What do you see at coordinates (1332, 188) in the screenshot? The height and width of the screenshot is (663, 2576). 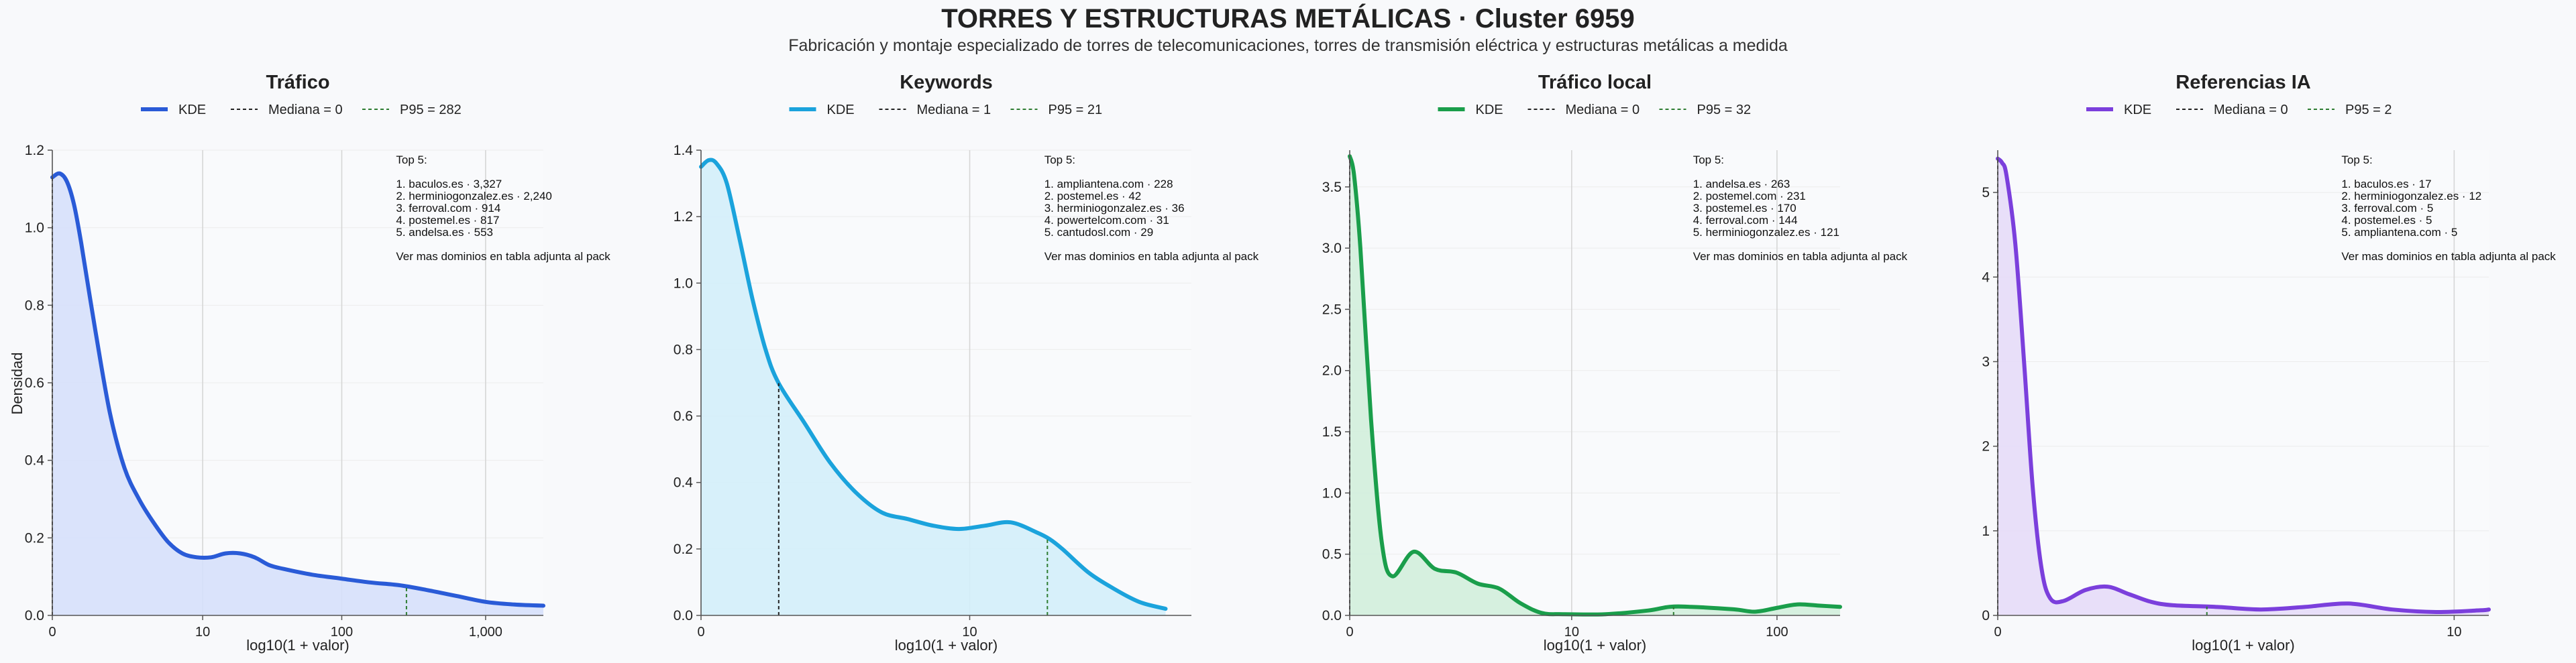 I see `y-tick-label: 3.5` at bounding box center [1332, 188].